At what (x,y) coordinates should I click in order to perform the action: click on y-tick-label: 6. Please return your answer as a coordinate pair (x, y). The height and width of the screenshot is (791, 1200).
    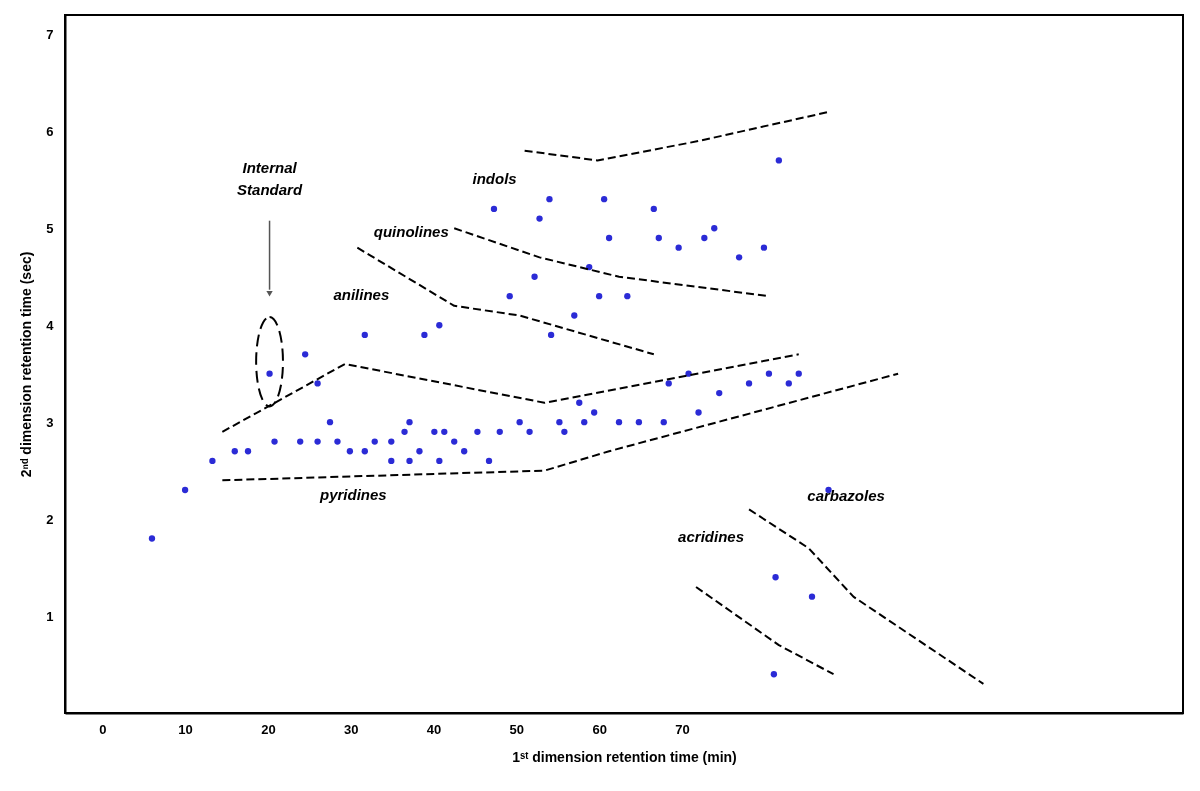
    Looking at the image, I should click on (50, 131).